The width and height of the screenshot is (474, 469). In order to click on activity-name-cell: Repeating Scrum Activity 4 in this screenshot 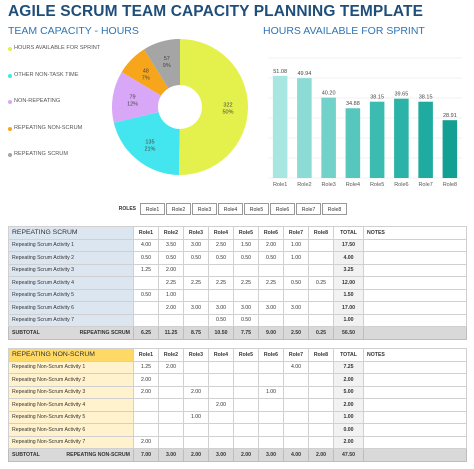, I will do `click(71, 283)`.